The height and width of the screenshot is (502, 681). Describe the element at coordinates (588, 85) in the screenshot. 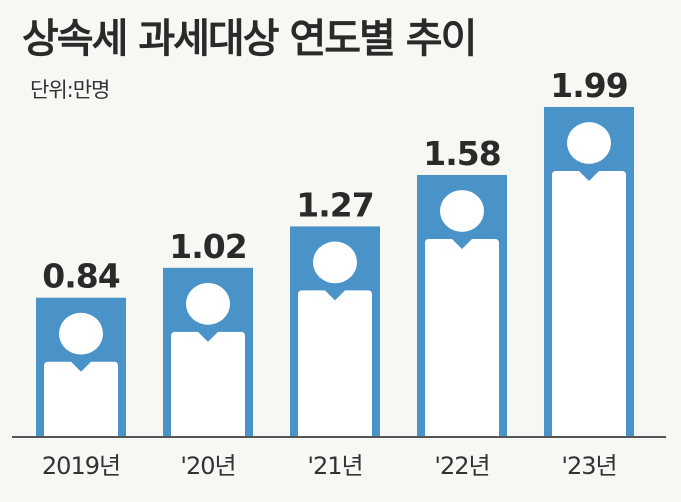

I see `value-label-4: 1.99` at that location.